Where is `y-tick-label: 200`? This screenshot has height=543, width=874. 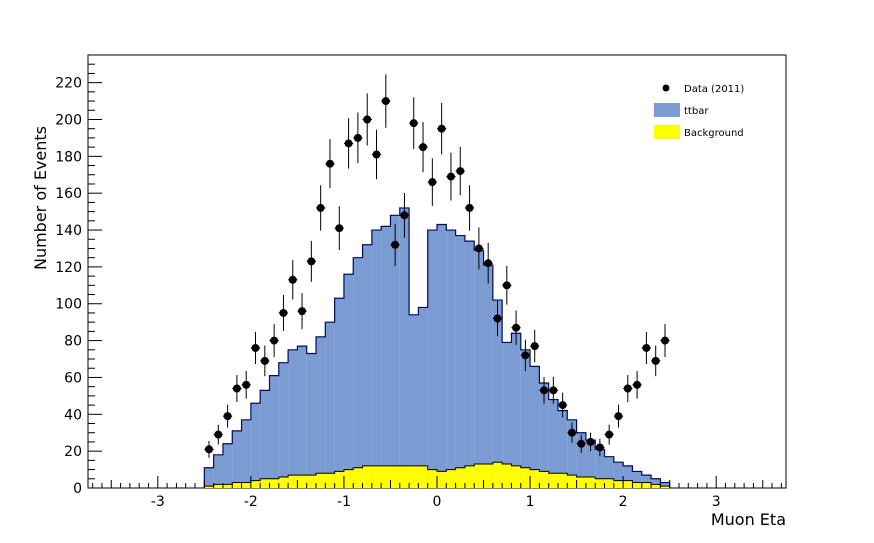 y-tick-label: 200 is located at coordinates (68, 120).